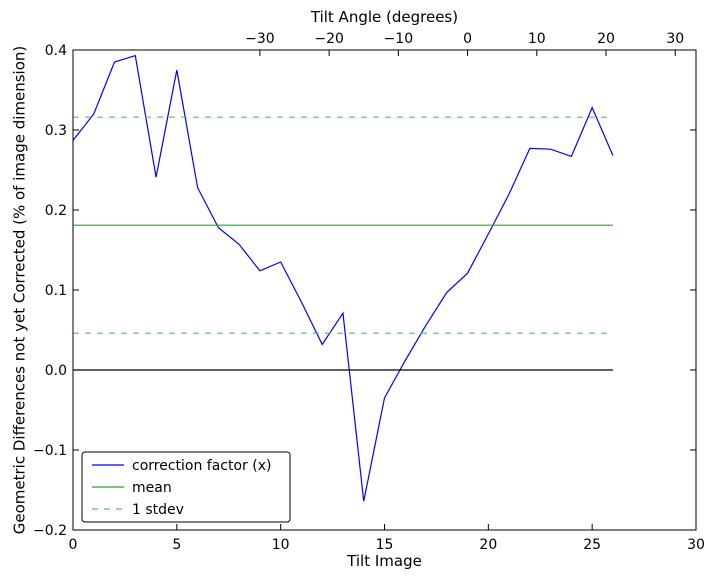  What do you see at coordinates (537, 39) in the screenshot?
I see `top-x-tick-label: 10` at bounding box center [537, 39].